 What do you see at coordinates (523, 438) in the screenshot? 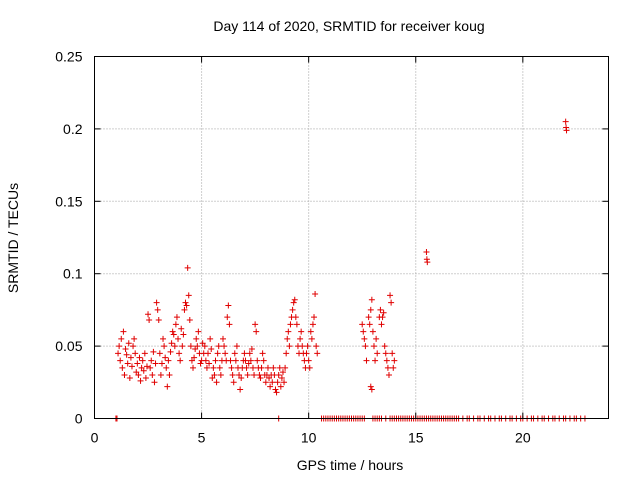
I see `x-tick-label: 20` at bounding box center [523, 438].